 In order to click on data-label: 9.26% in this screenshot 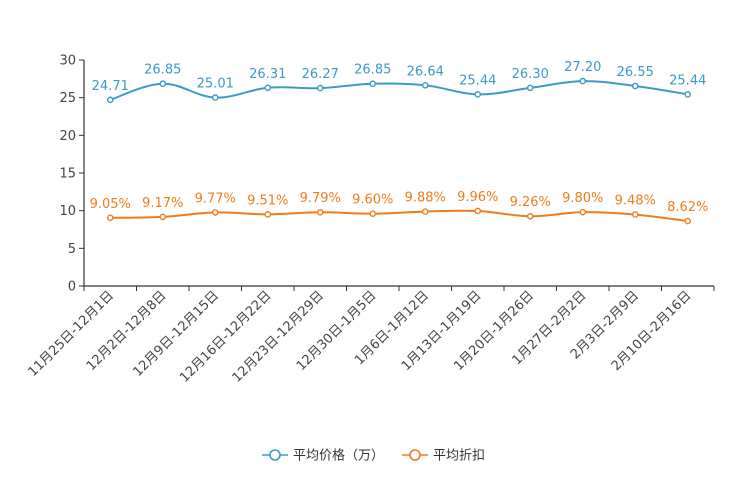, I will do `click(530, 202)`.